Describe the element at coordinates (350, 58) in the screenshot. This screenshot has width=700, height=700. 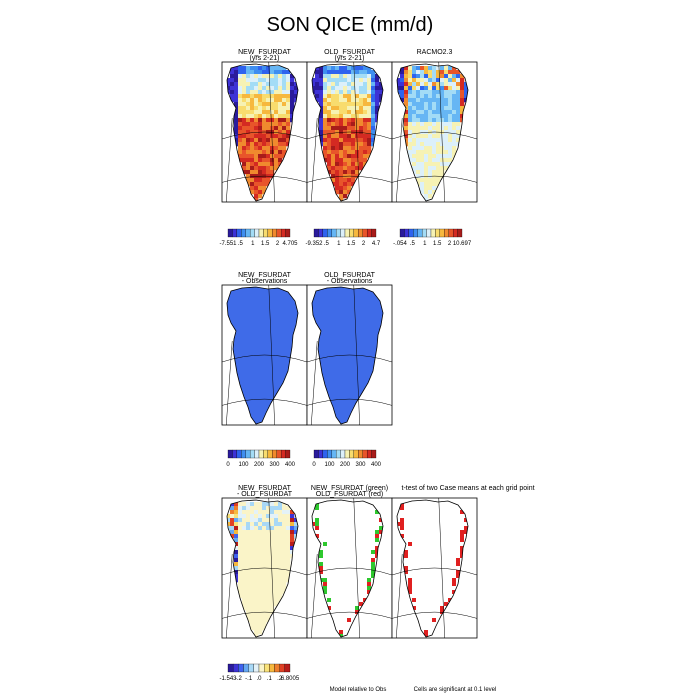
I see `panel-subtitle: (yrs 2-21)` at that location.